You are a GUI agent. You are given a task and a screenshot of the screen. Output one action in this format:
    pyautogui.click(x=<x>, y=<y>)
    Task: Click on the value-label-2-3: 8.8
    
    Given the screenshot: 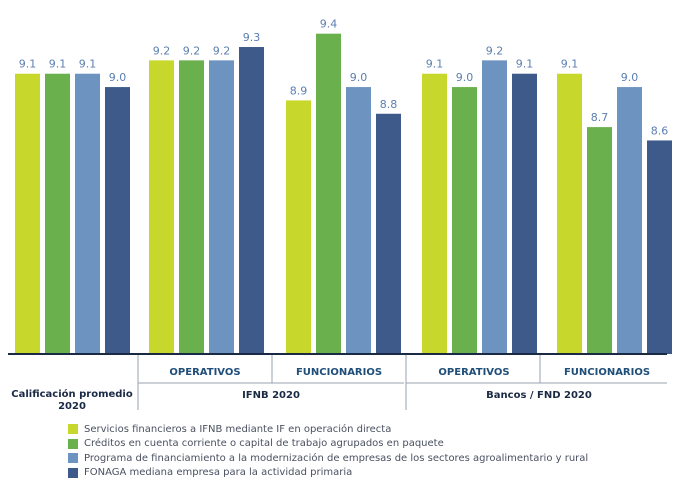 What is the action you would take?
    pyautogui.click(x=389, y=104)
    